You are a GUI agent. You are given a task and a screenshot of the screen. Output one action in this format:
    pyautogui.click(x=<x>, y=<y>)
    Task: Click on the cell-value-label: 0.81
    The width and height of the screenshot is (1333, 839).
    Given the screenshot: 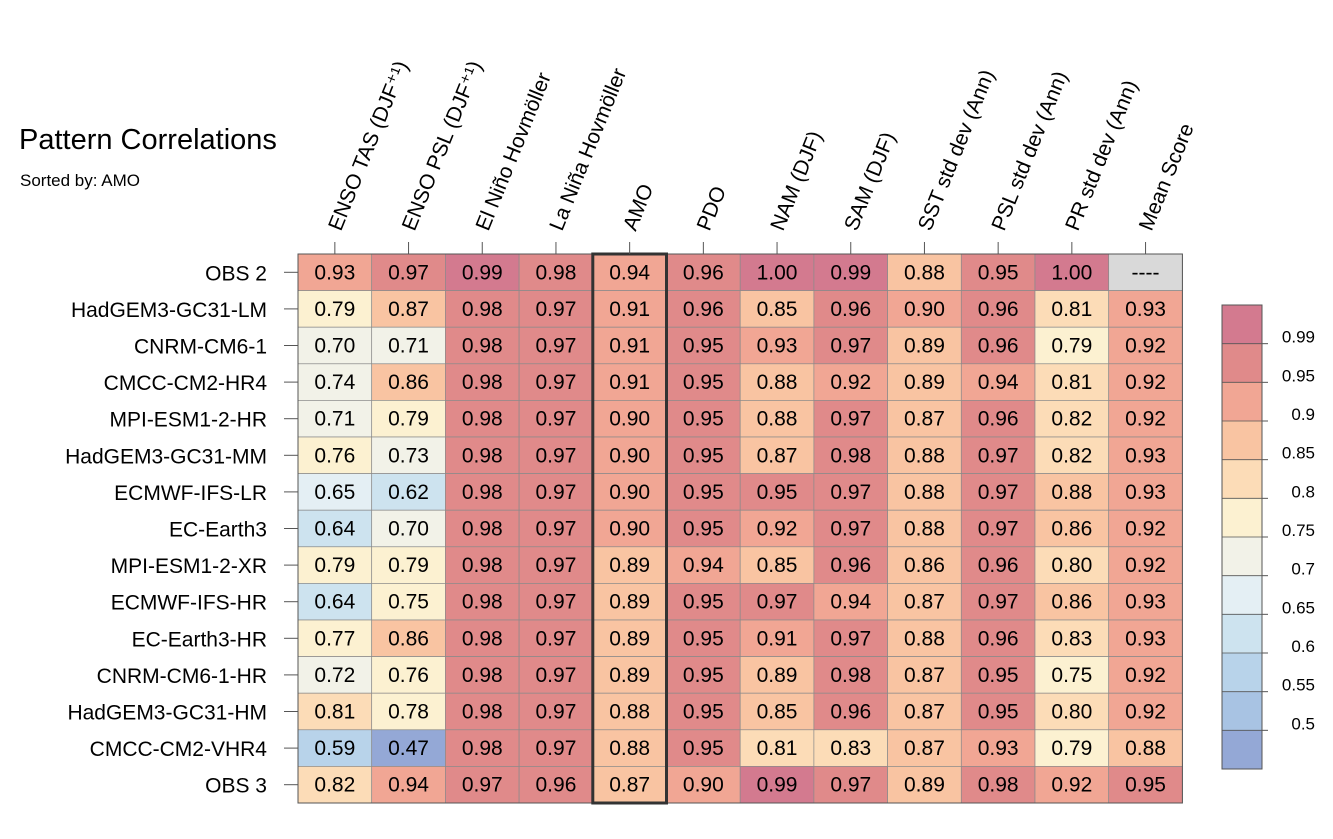 What is the action you would take?
    pyautogui.click(x=334, y=712)
    